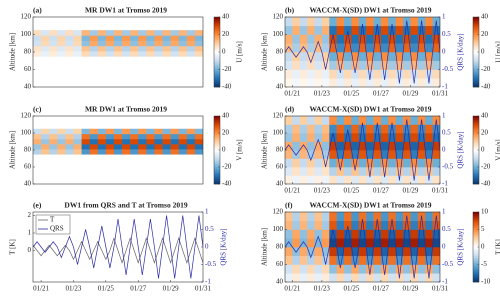 This screenshot has width=500, height=303. Describe the element at coordinates (278, 133) in the screenshot. I see `y-tick-label: 100` at that location.